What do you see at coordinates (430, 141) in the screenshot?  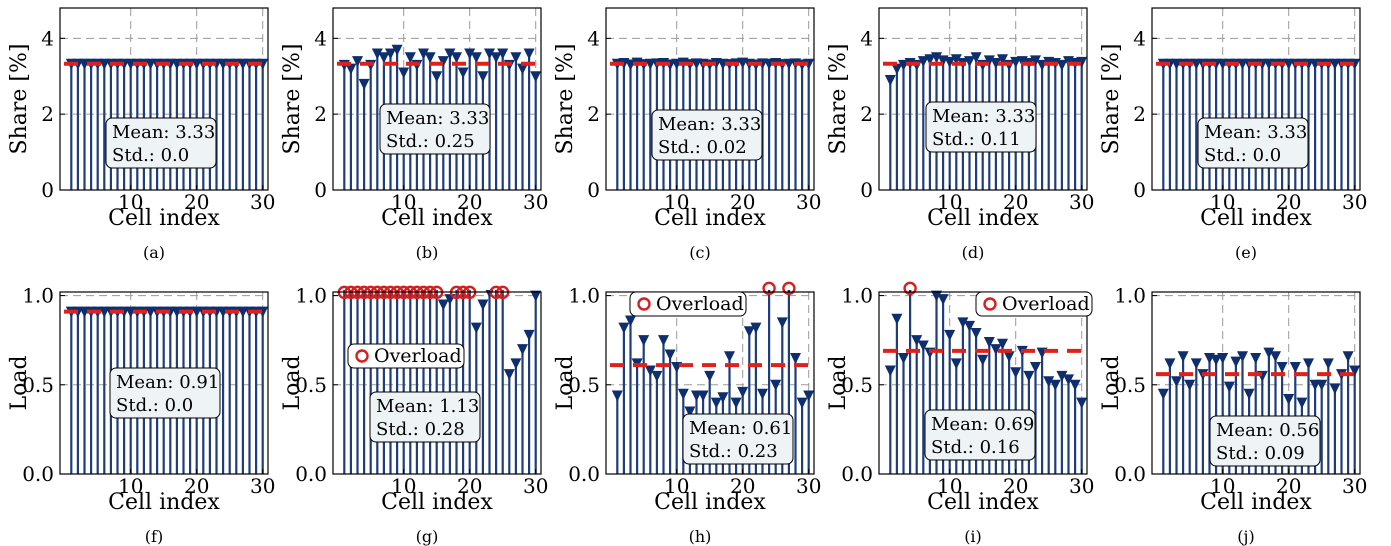 I see `std-label: Std.: 0.25` at bounding box center [430, 141].